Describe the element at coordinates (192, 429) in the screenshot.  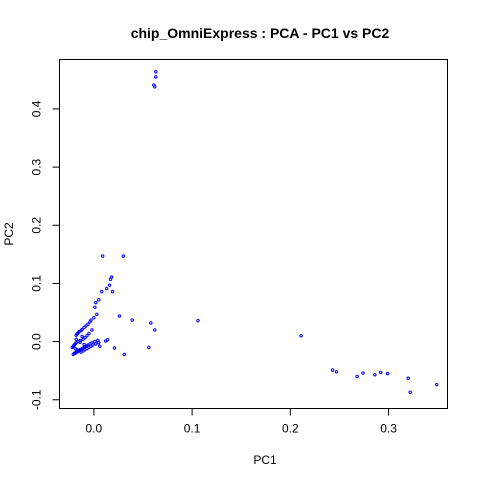
I see `x-tick-label: 0.1` at that location.